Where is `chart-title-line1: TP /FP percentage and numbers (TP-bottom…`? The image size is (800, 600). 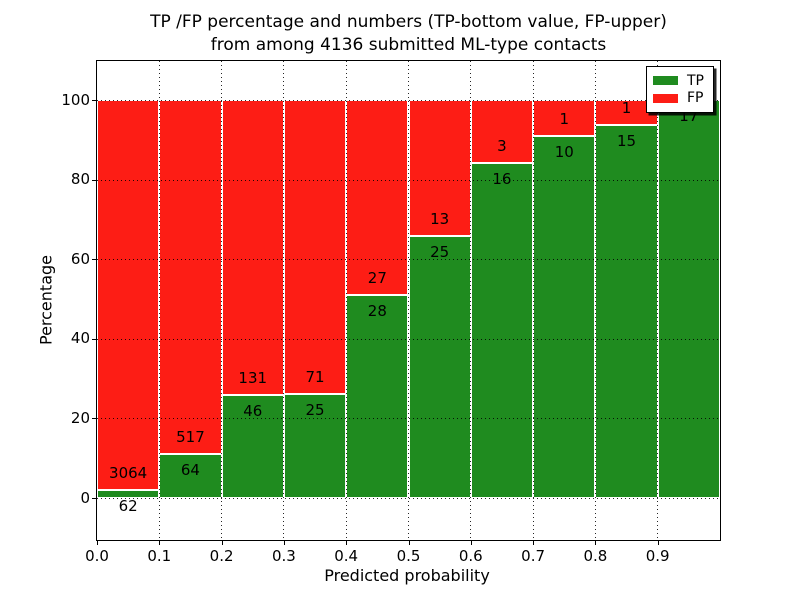 chart-title-line1: TP /FP percentage and numbers (TP-bottom… is located at coordinates (408, 22).